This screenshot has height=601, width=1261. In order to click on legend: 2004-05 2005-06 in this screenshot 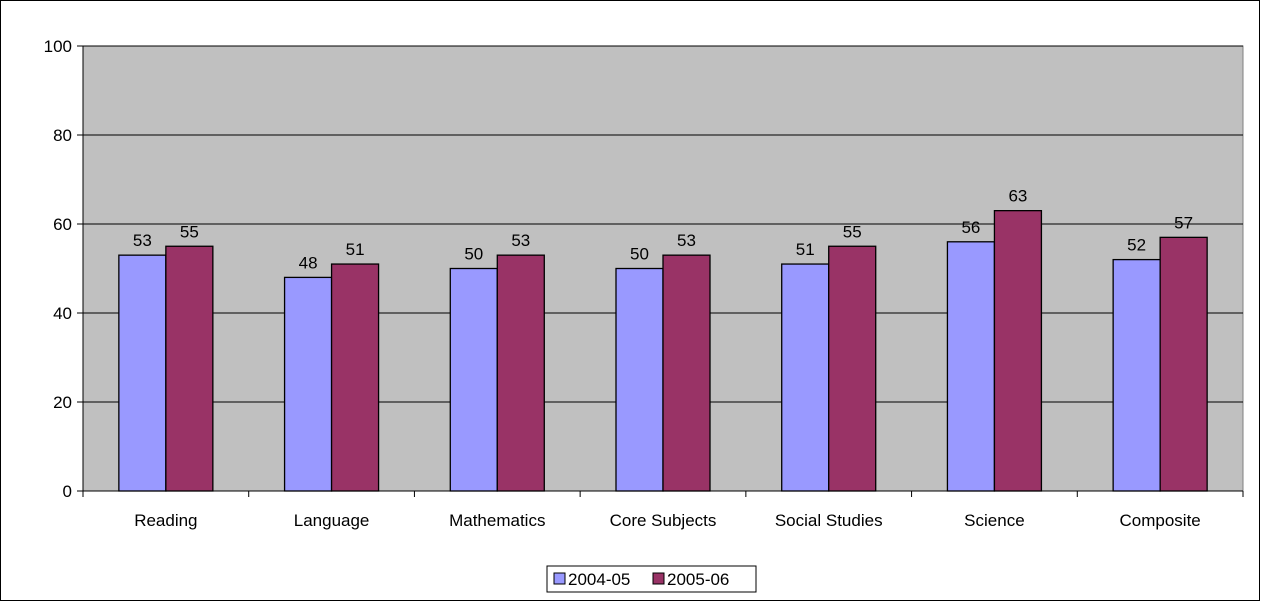, I will do `click(651, 579)`.